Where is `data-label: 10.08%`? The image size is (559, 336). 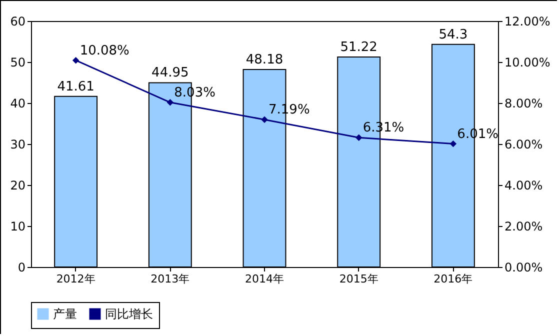
data-label: 10.08% is located at coordinates (105, 50).